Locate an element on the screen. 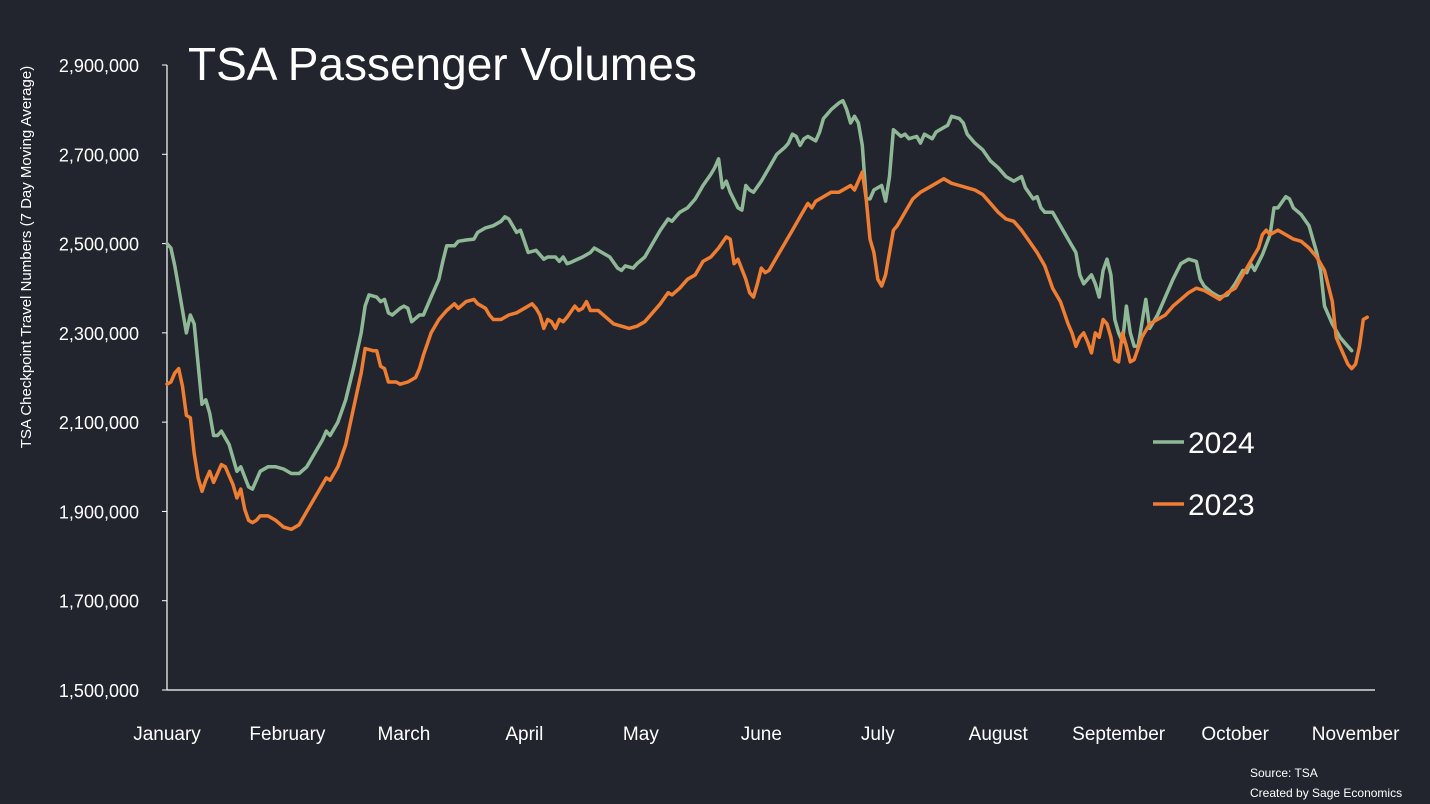  x-tick-label: November is located at coordinates (1356, 734).